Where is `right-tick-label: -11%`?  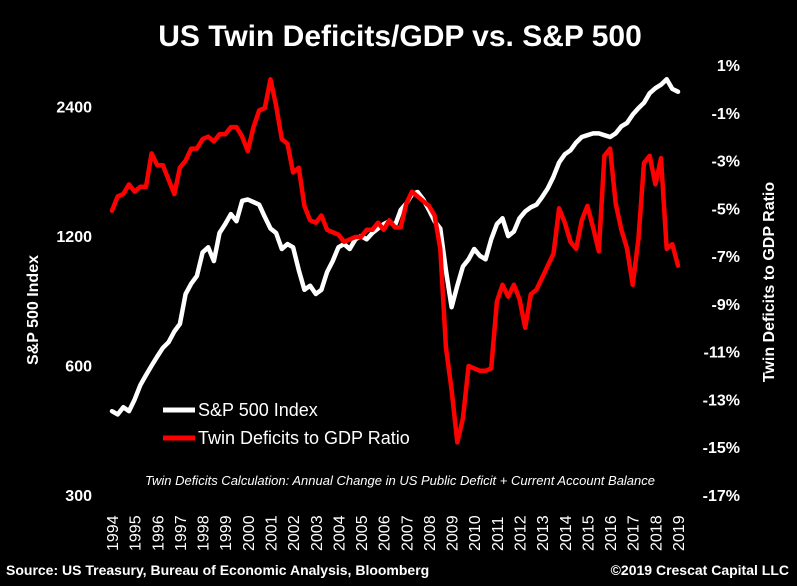
right-tick-label: -11% is located at coordinates (722, 353).